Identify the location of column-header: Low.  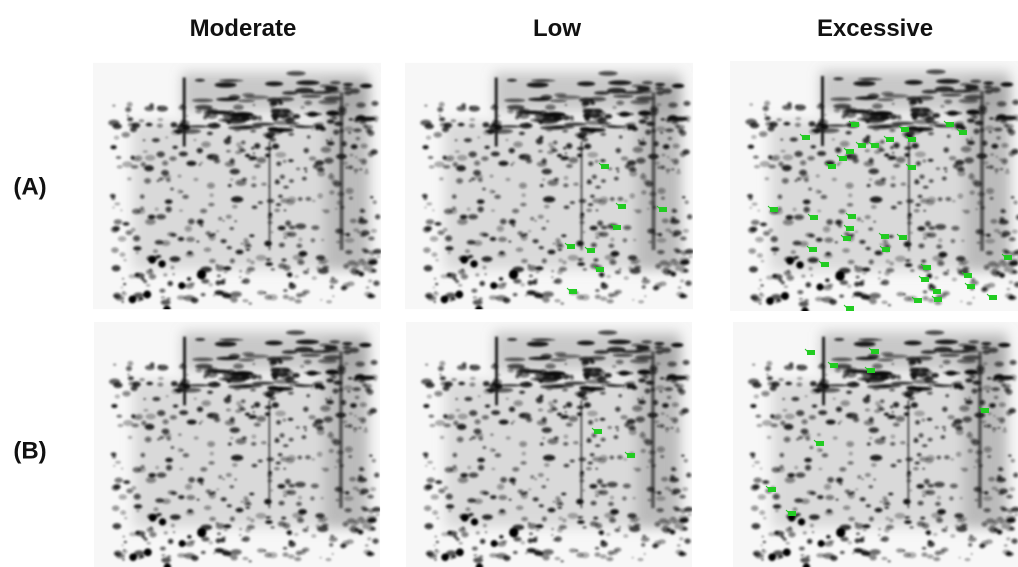
(557, 28).